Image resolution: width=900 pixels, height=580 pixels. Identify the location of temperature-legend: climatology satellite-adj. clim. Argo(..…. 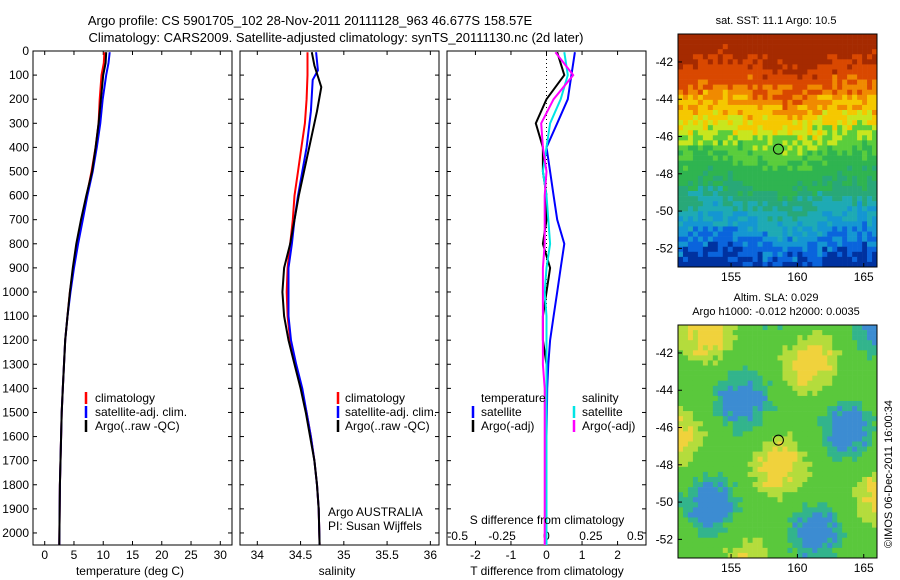
(135, 412).